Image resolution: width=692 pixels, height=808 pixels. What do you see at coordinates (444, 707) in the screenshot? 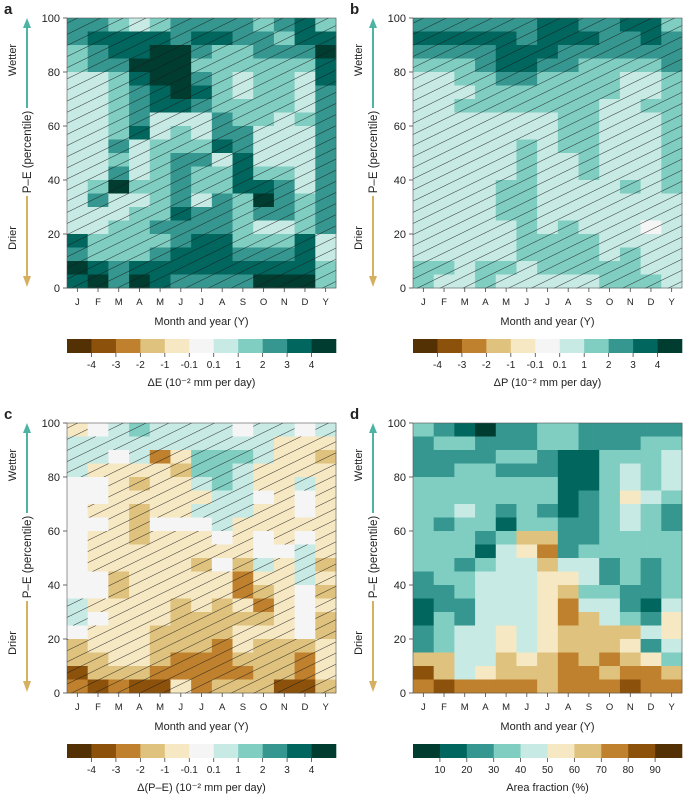
I see `x-tick-label: F` at bounding box center [444, 707].